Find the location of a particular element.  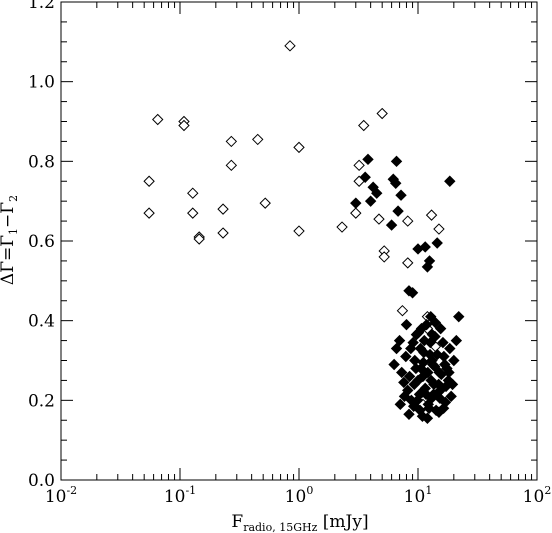

x-tick-label: 10⁻² is located at coordinates (61, 495).